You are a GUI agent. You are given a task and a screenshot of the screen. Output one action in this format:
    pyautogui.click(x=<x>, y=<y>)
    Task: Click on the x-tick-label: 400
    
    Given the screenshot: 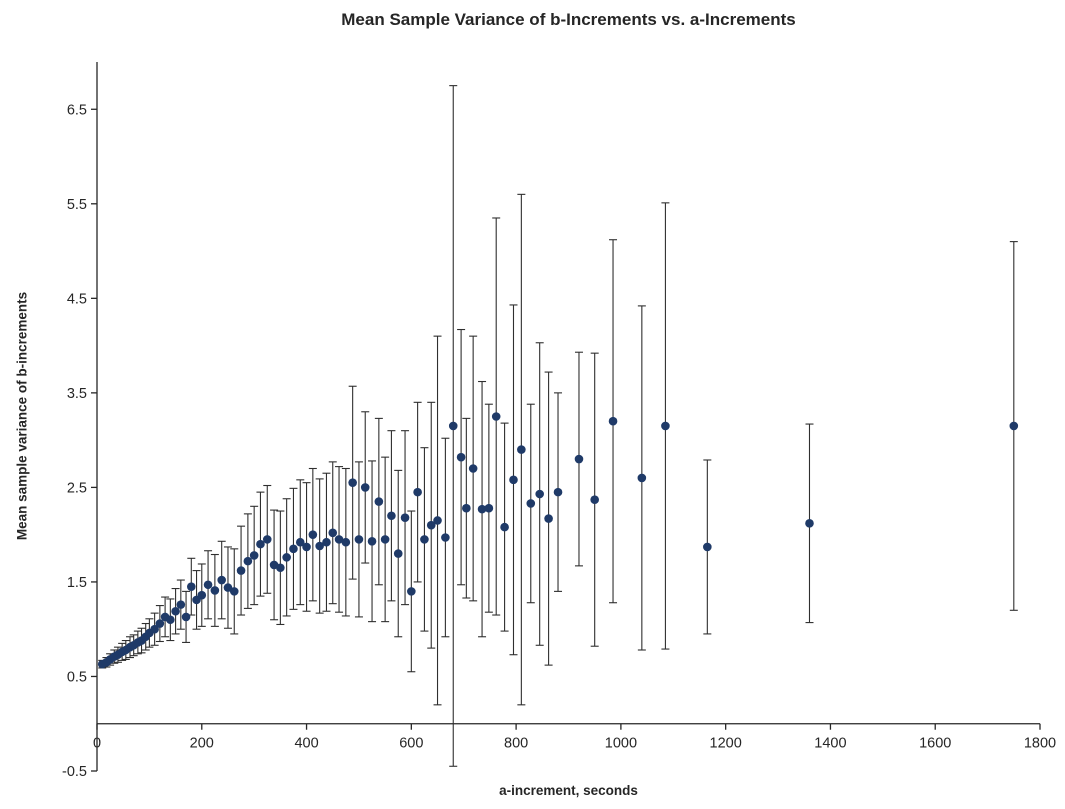 What is the action you would take?
    pyautogui.click(x=306, y=744)
    